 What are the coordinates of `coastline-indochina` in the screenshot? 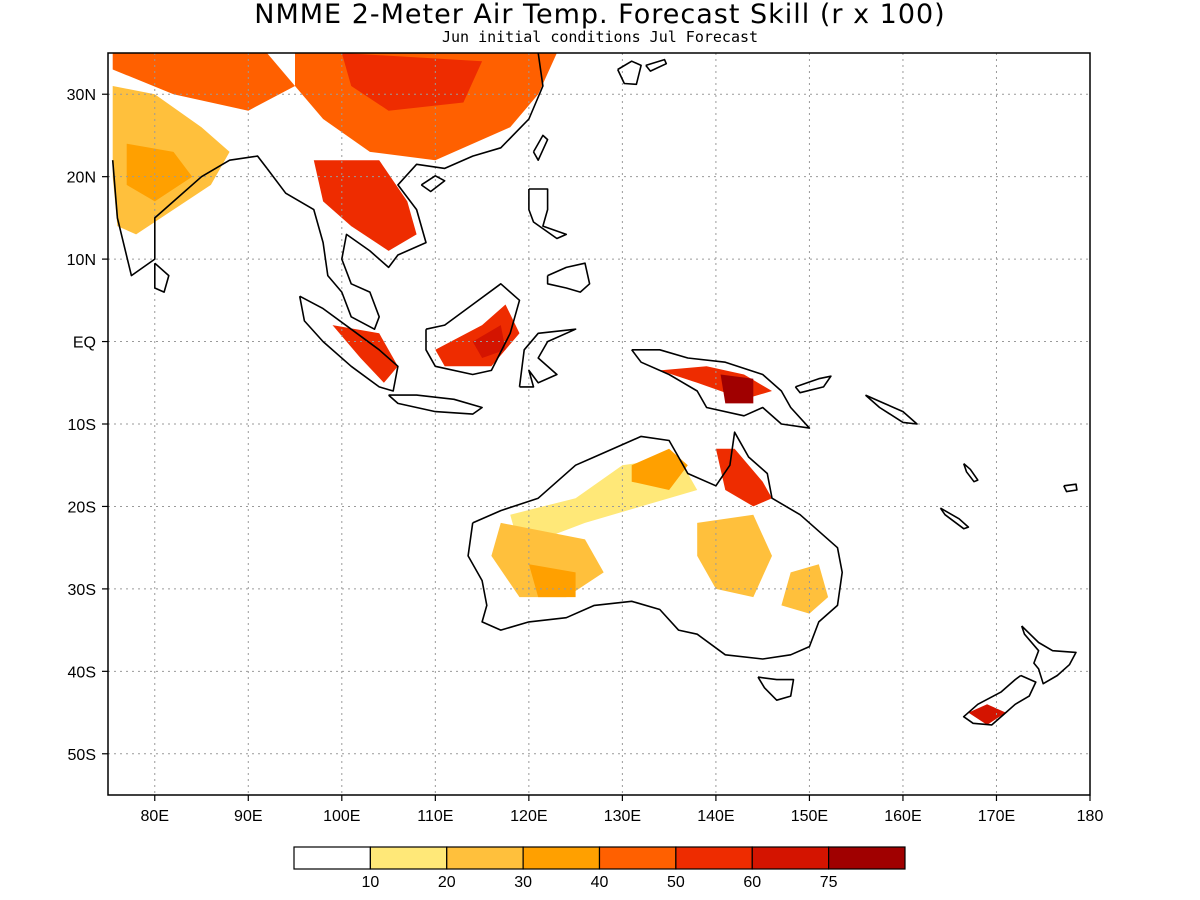 It's located at (405, 192).